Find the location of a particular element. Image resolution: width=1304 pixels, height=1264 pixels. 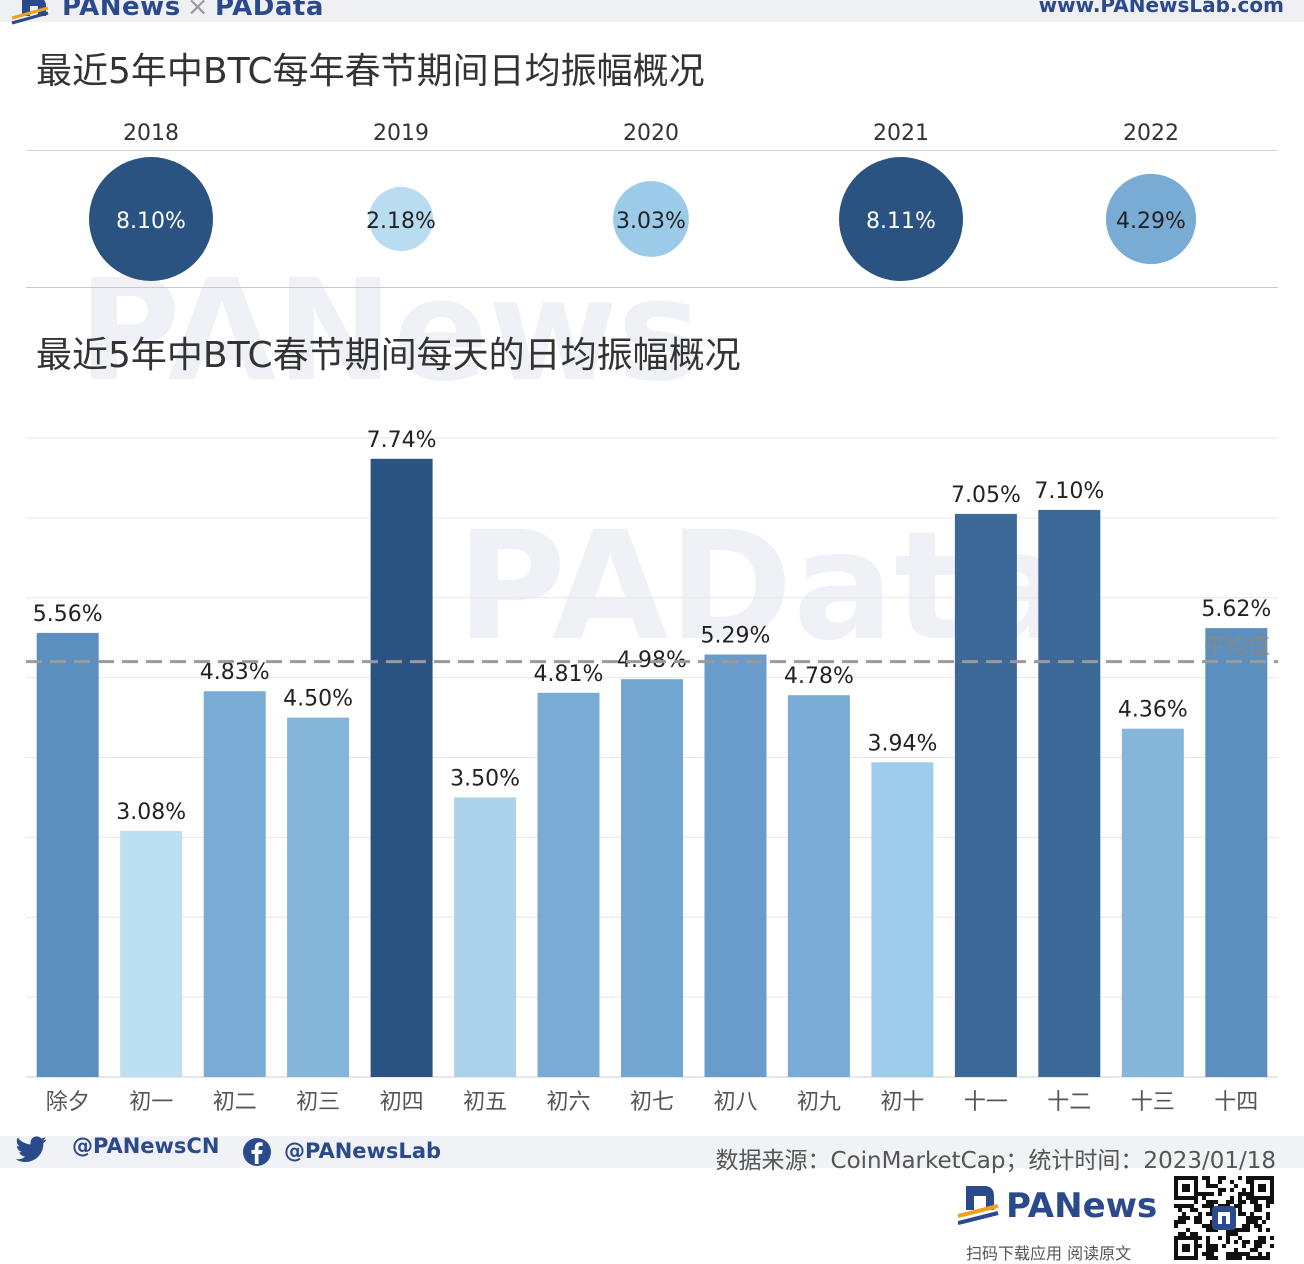

chart1-top-rule is located at coordinates (652, 150).